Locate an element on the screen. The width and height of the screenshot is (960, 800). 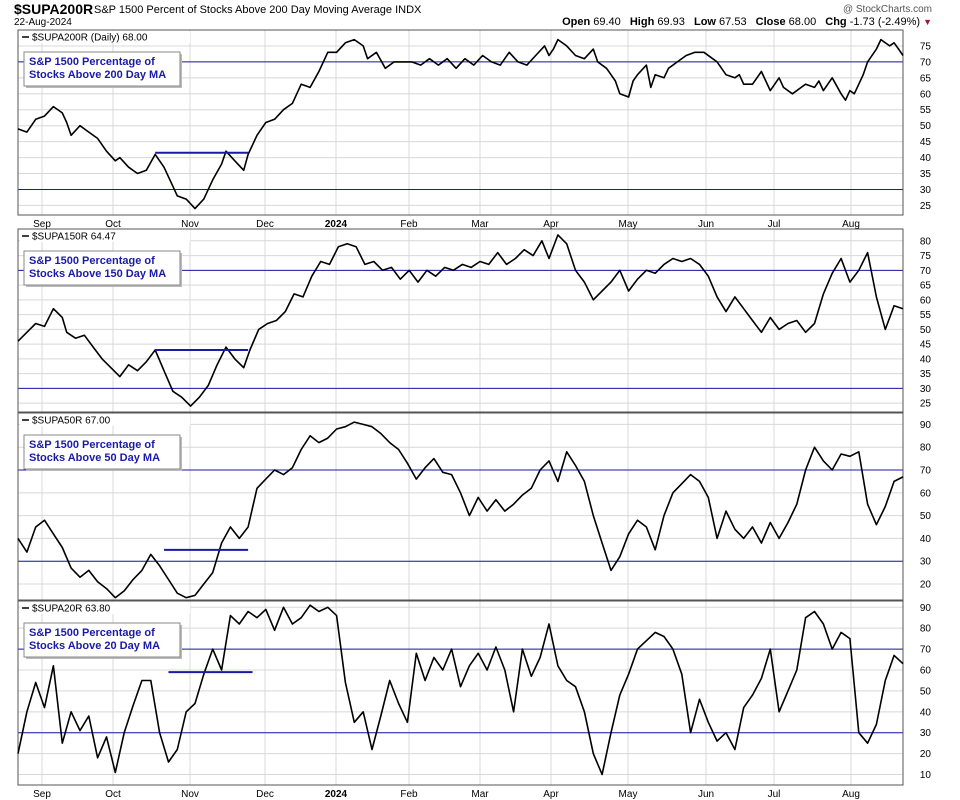
y-tick-label: 35 is located at coordinates (926, 374).